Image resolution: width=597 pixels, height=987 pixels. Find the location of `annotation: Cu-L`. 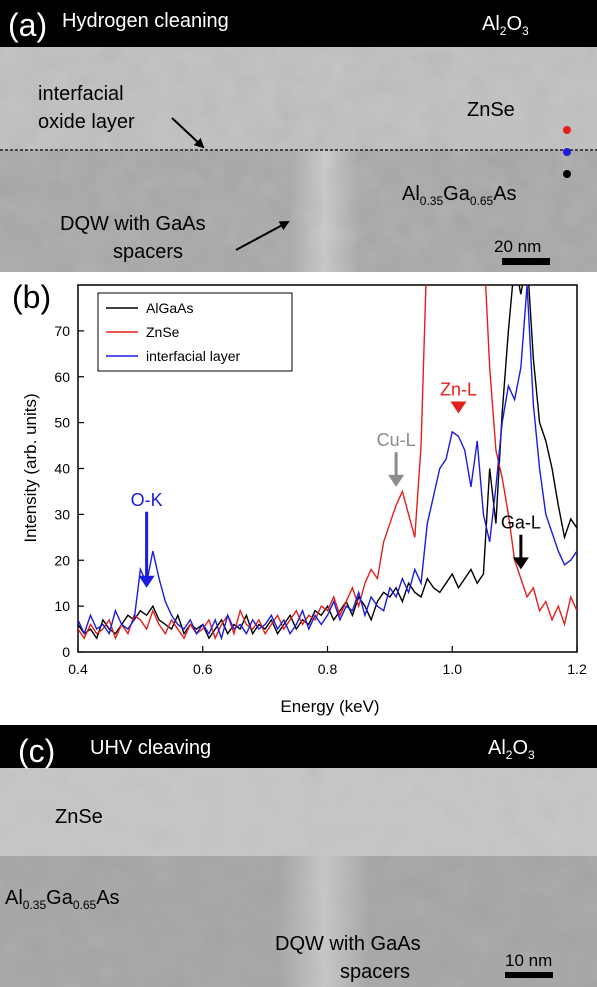

annotation: Cu-L is located at coordinates (396, 440).